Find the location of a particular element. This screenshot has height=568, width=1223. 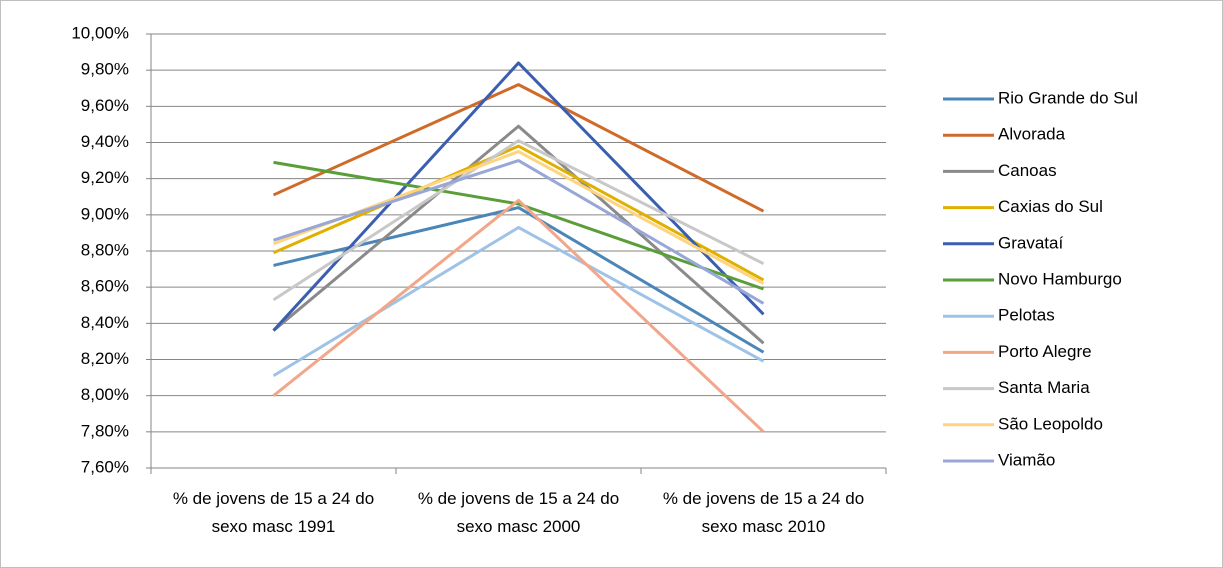

legend-label: Viamão is located at coordinates (1026, 459).